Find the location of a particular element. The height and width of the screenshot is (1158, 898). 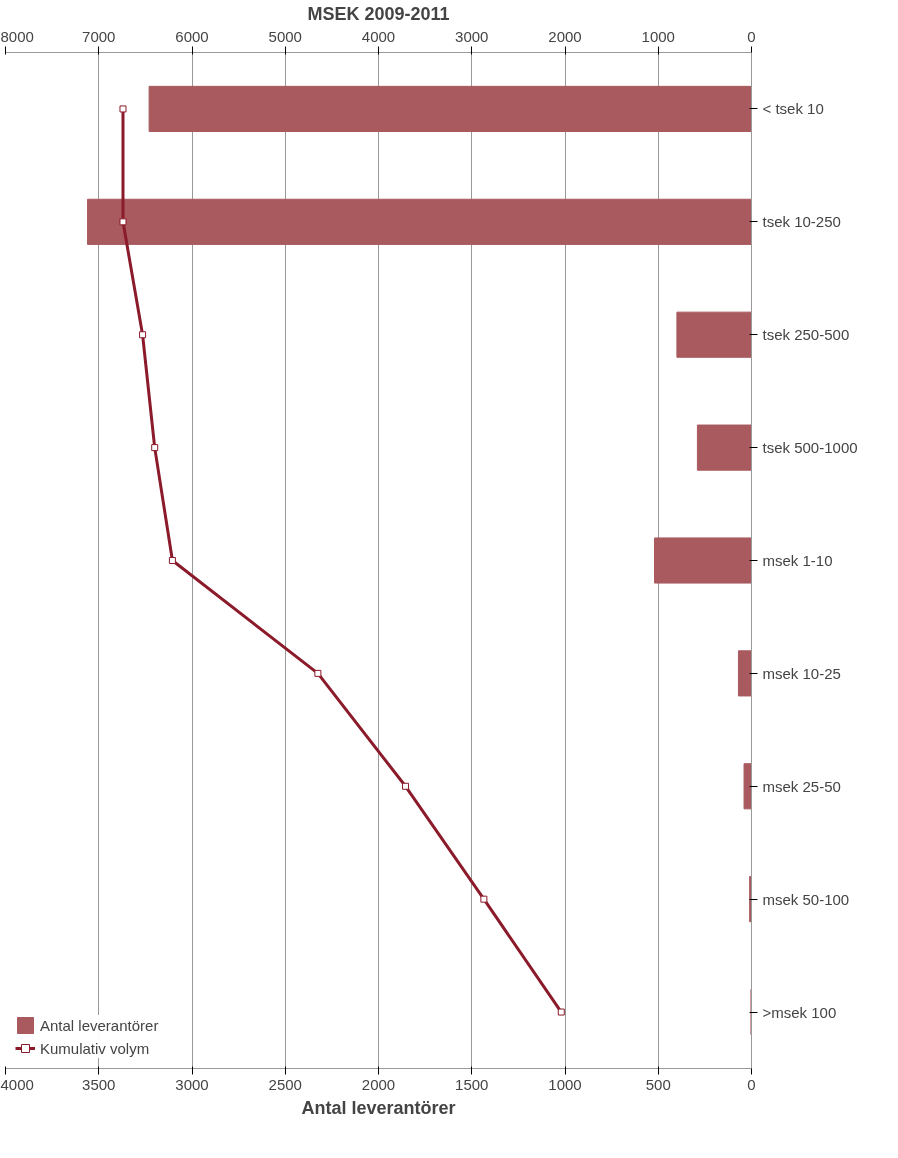

x-tick-label: 3500 is located at coordinates (99, 1084).